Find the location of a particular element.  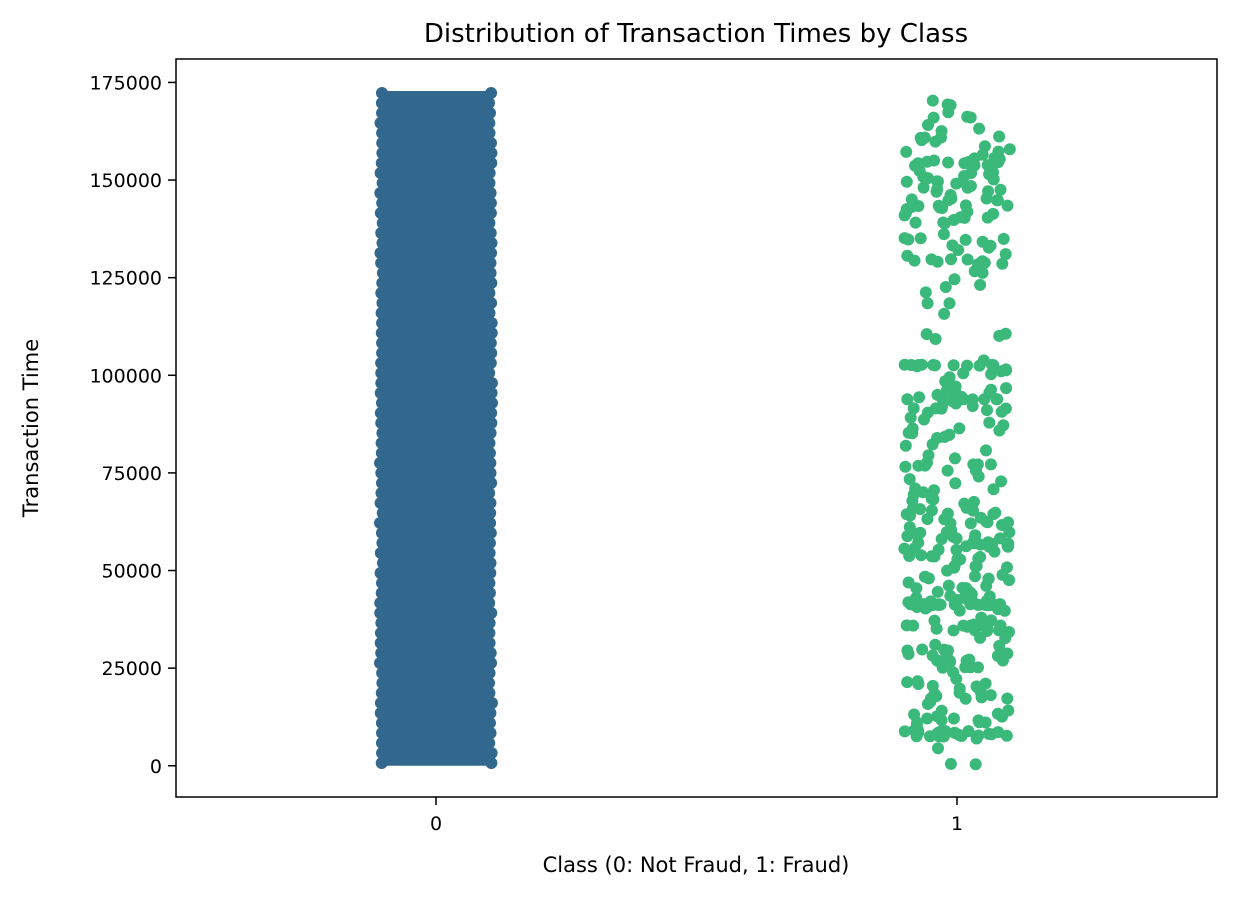

class-0-points-strip is located at coordinates (436, 428).